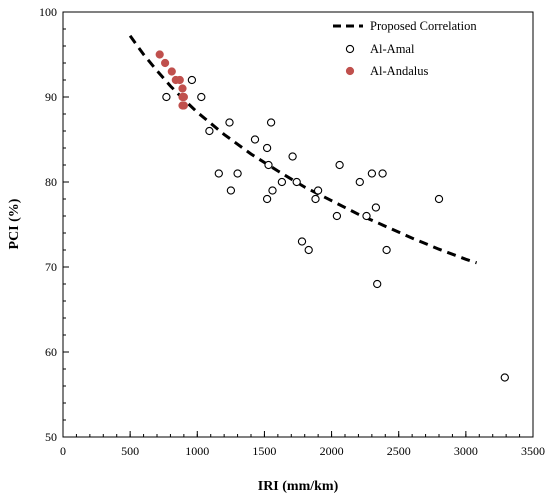 Image resolution: width=550 pixels, height=498 pixels. Describe the element at coordinates (466, 451) in the screenshot. I see `x-tick-label: 3000` at that location.